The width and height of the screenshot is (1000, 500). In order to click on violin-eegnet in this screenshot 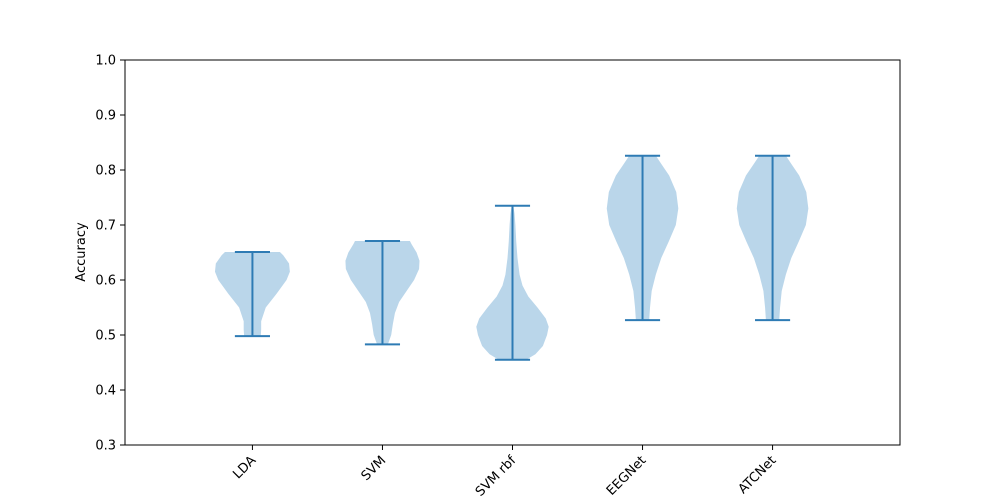, I will do `click(642, 238)`.